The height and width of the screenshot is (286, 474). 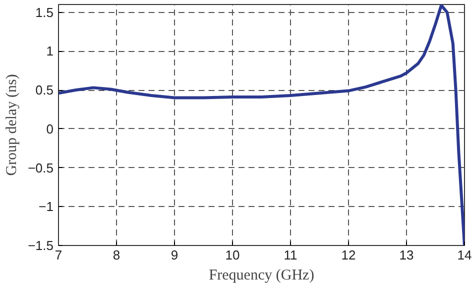 What do you see at coordinates (44, 90) in the screenshot?
I see `y-tick-label: 0.5` at bounding box center [44, 90].